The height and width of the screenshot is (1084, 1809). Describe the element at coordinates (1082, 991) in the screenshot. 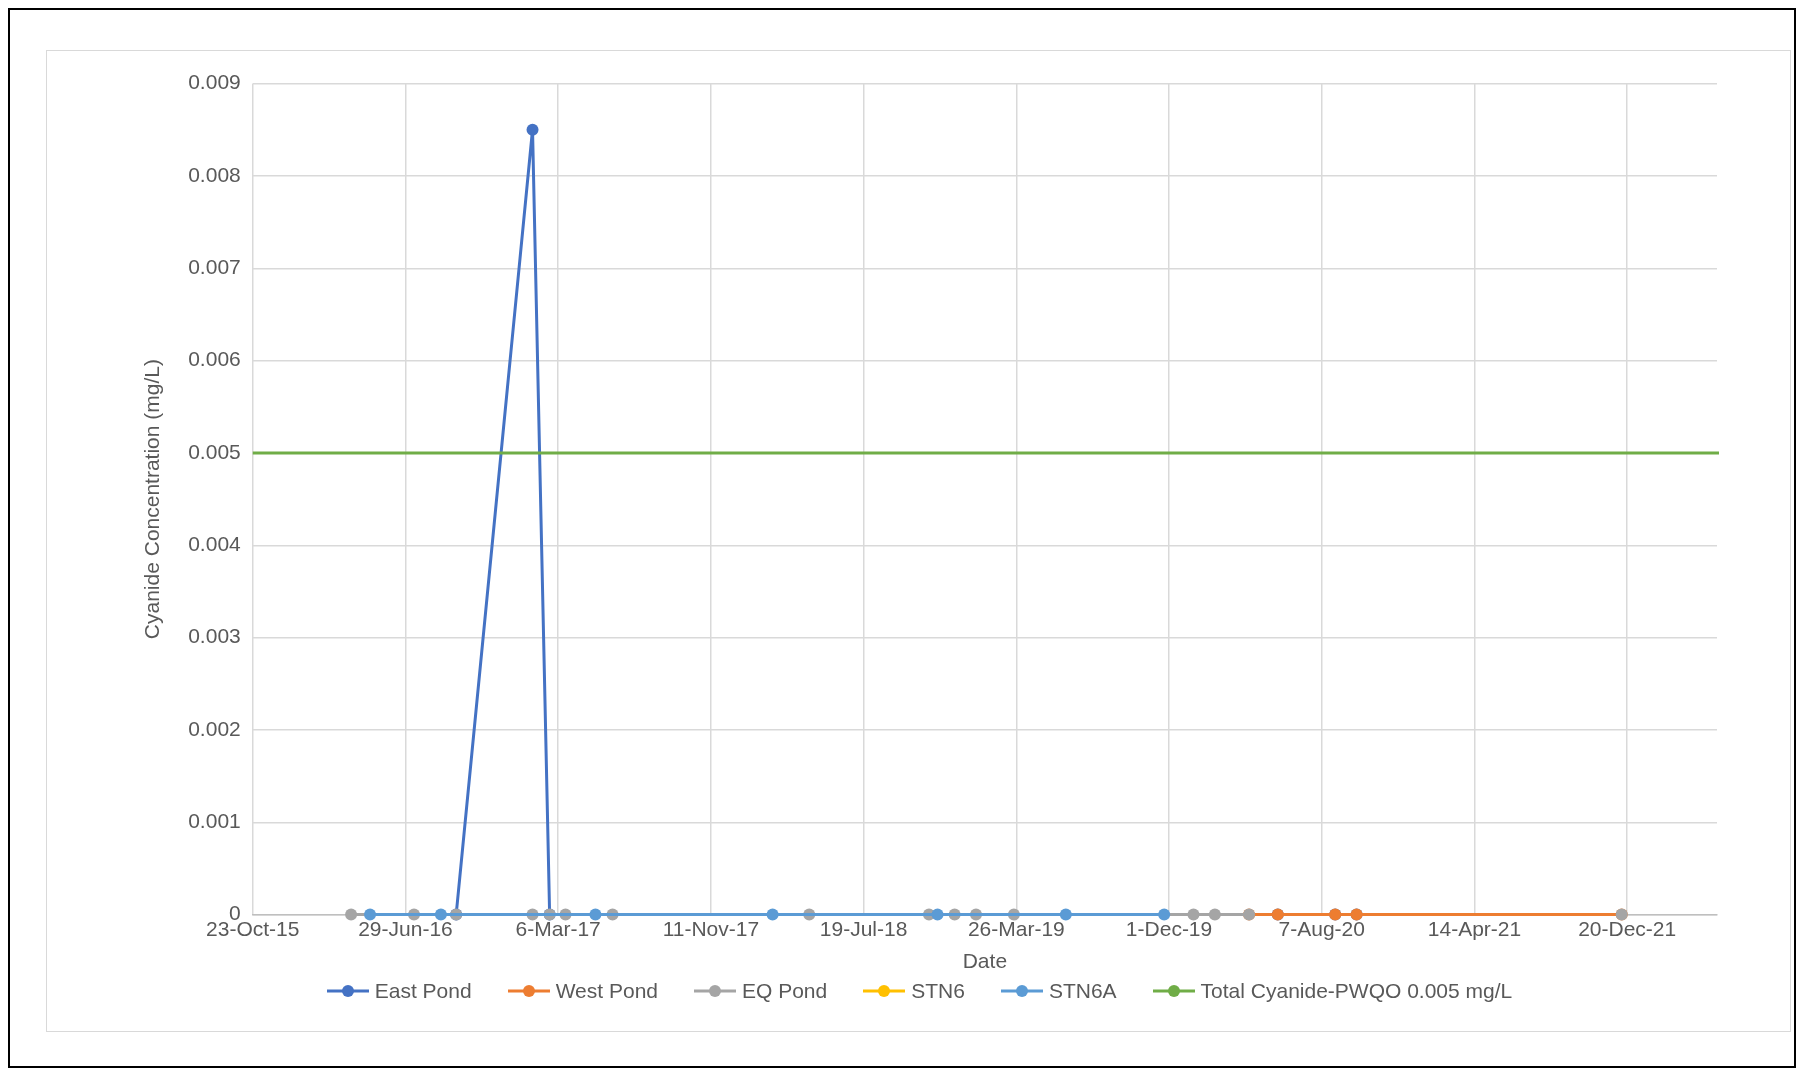

I see `legend-label: STN6A` at that location.